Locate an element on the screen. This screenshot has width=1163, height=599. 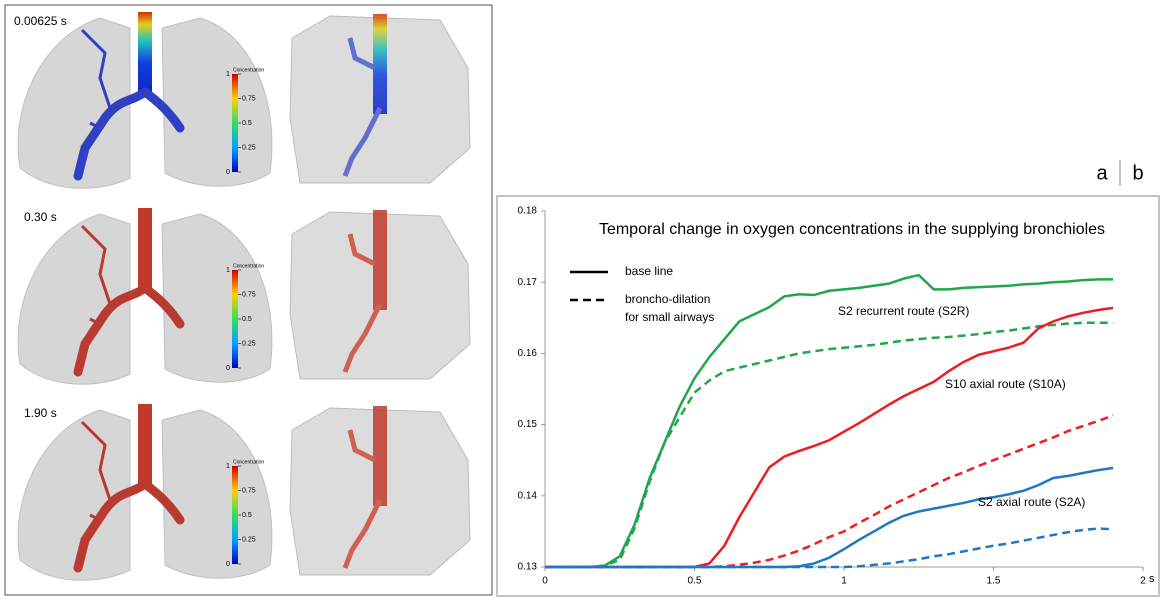
legend-label: base line is located at coordinates (649, 271).